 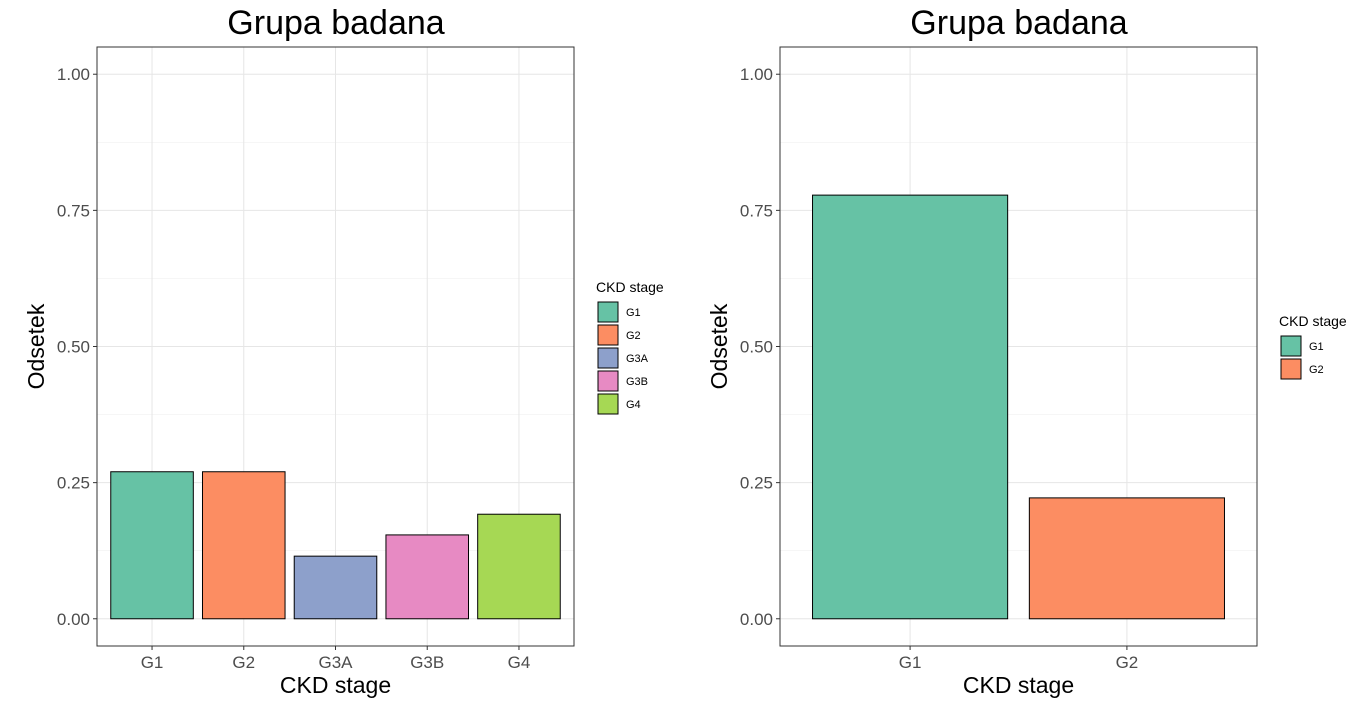 What do you see at coordinates (335, 587) in the screenshot?
I see `bar-g3a` at bounding box center [335, 587].